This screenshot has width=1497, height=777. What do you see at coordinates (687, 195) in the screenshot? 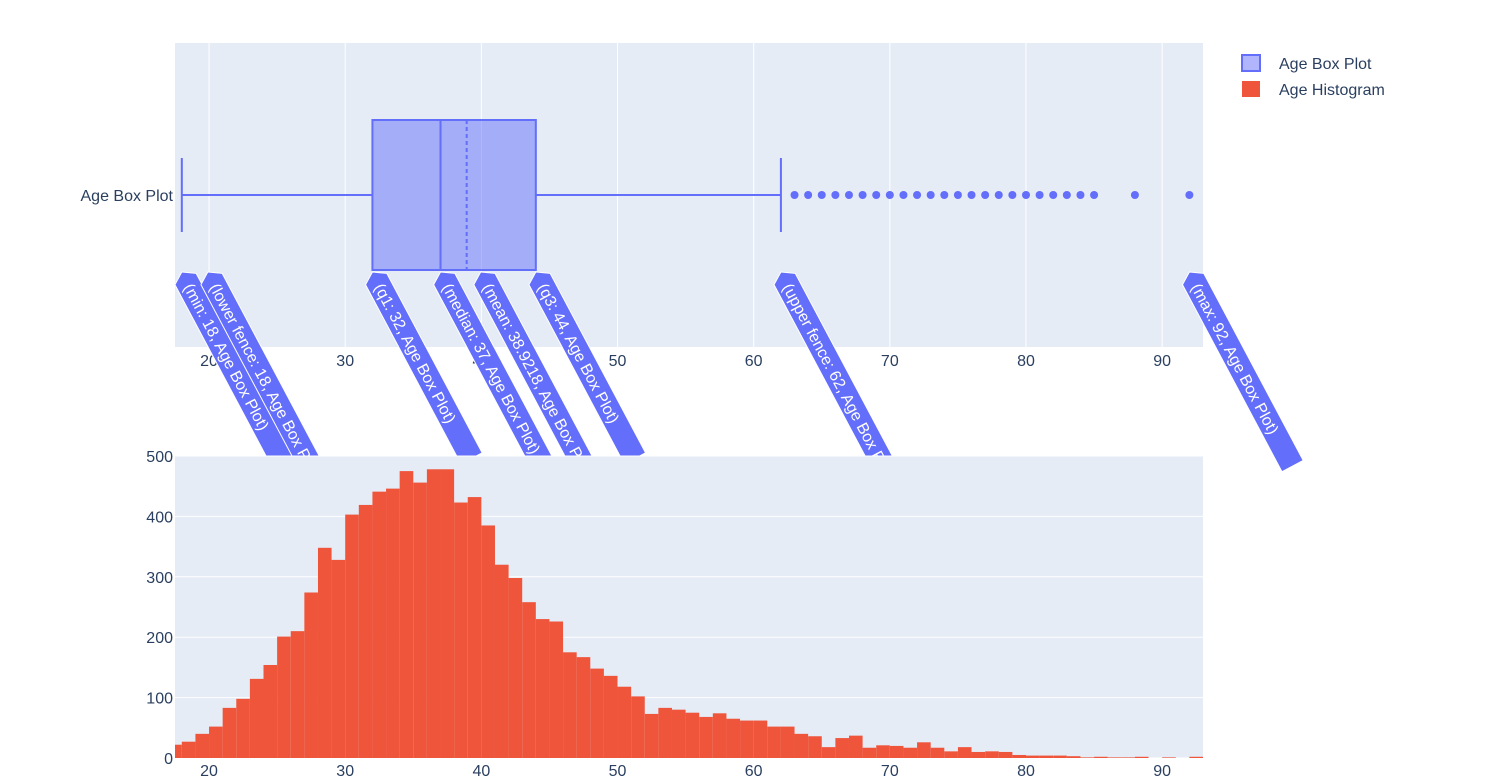
I see `box-plot-marks` at bounding box center [687, 195].